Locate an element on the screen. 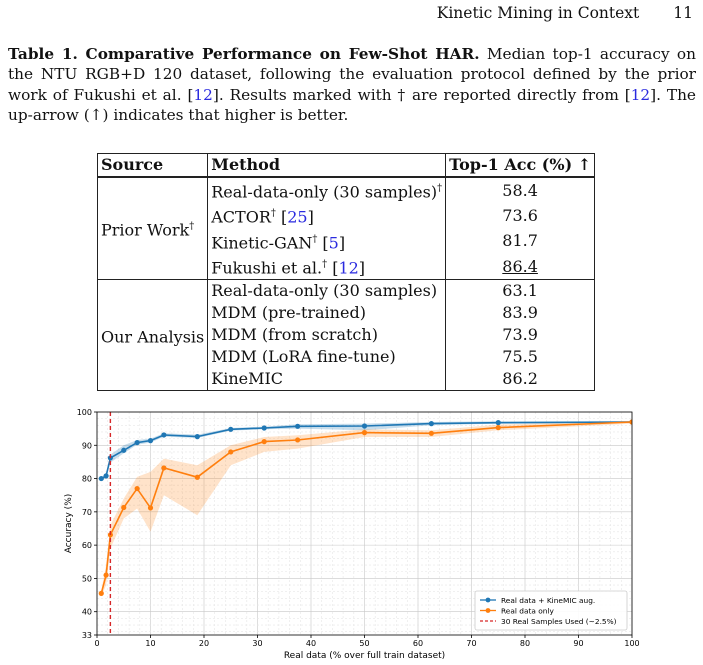 The image size is (703, 665). legend-label: Real data only is located at coordinates (528, 610).